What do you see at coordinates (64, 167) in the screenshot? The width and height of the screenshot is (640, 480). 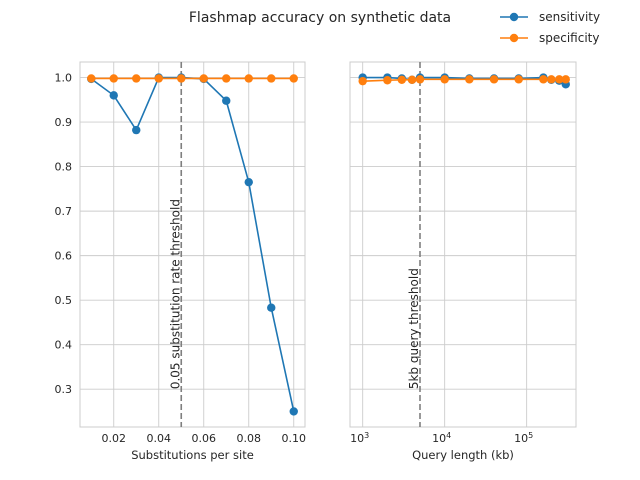 I see `y-tick-label: 0.8` at bounding box center [64, 167].